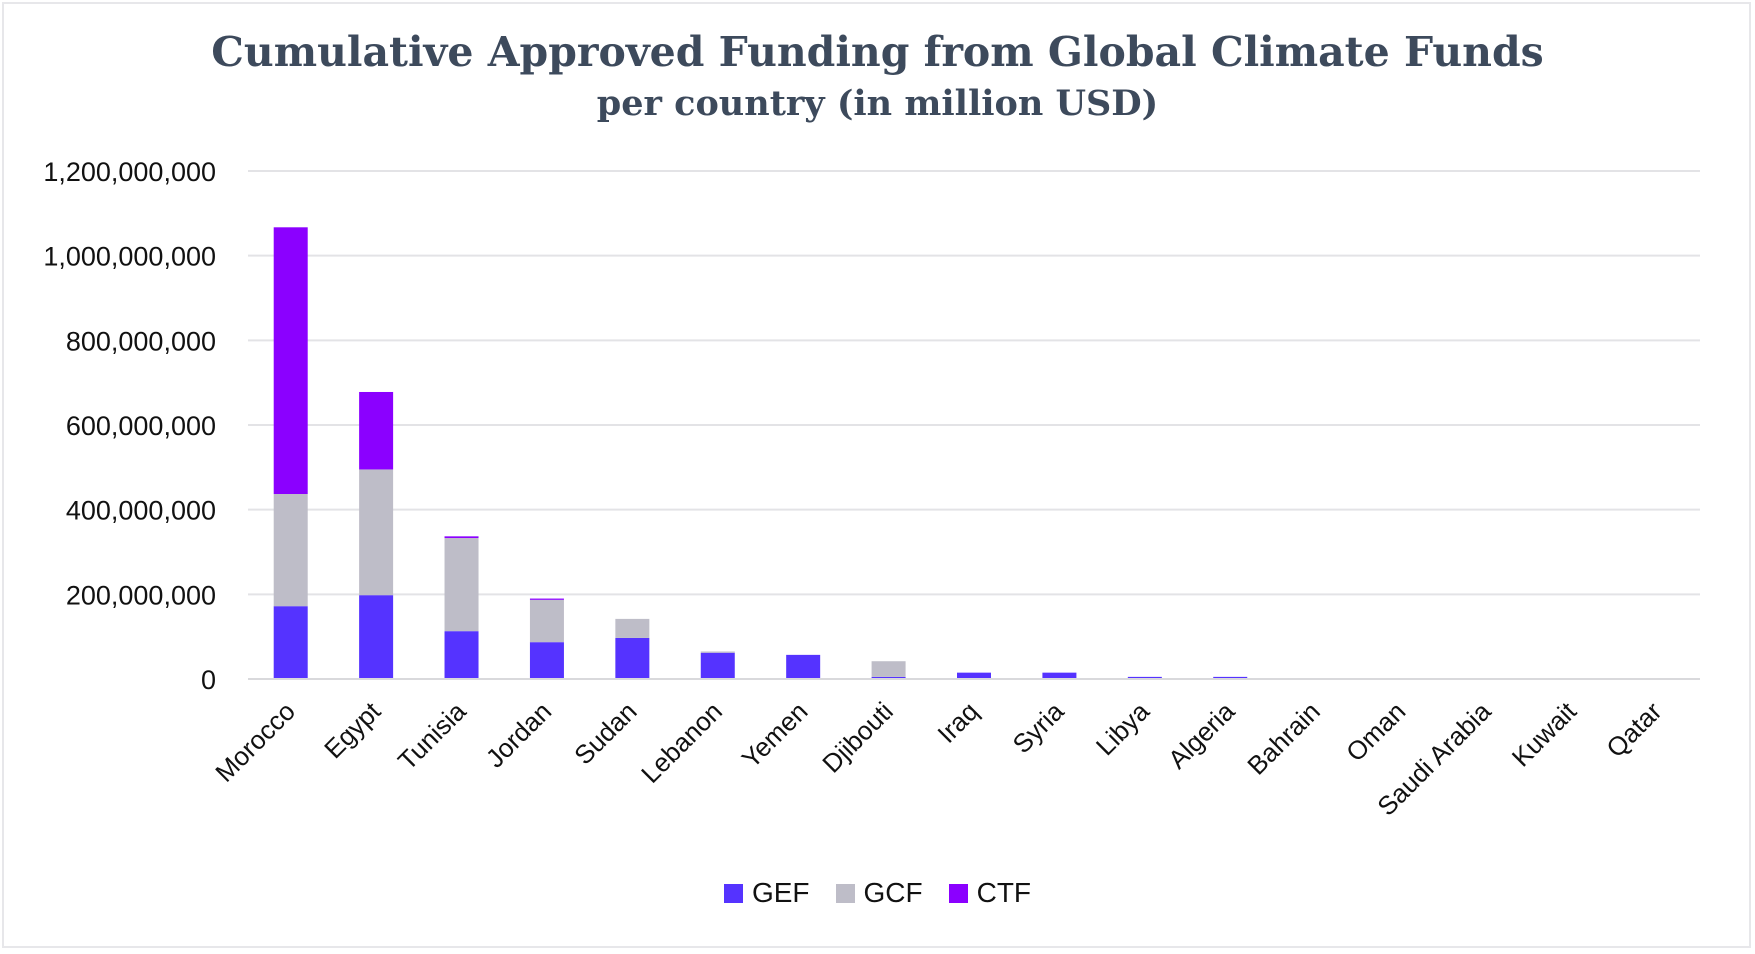 This screenshot has height=954, width=1755. What do you see at coordinates (141, 426) in the screenshot?
I see `y-tick-label: 600,000,000` at bounding box center [141, 426].